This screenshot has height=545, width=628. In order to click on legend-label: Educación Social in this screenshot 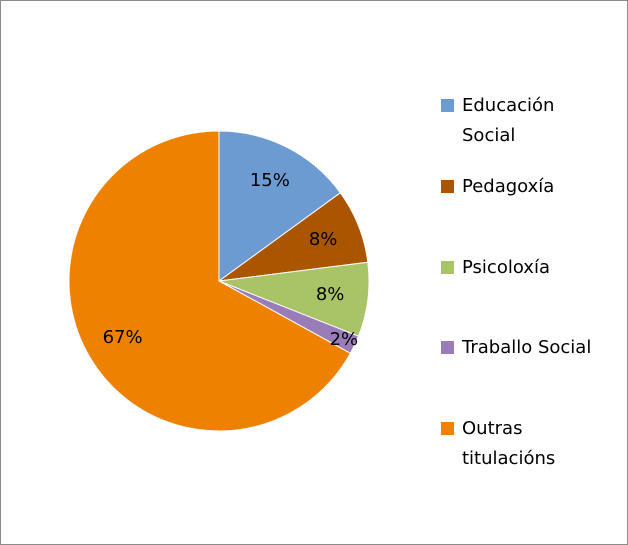, I will do `click(508, 120)`.